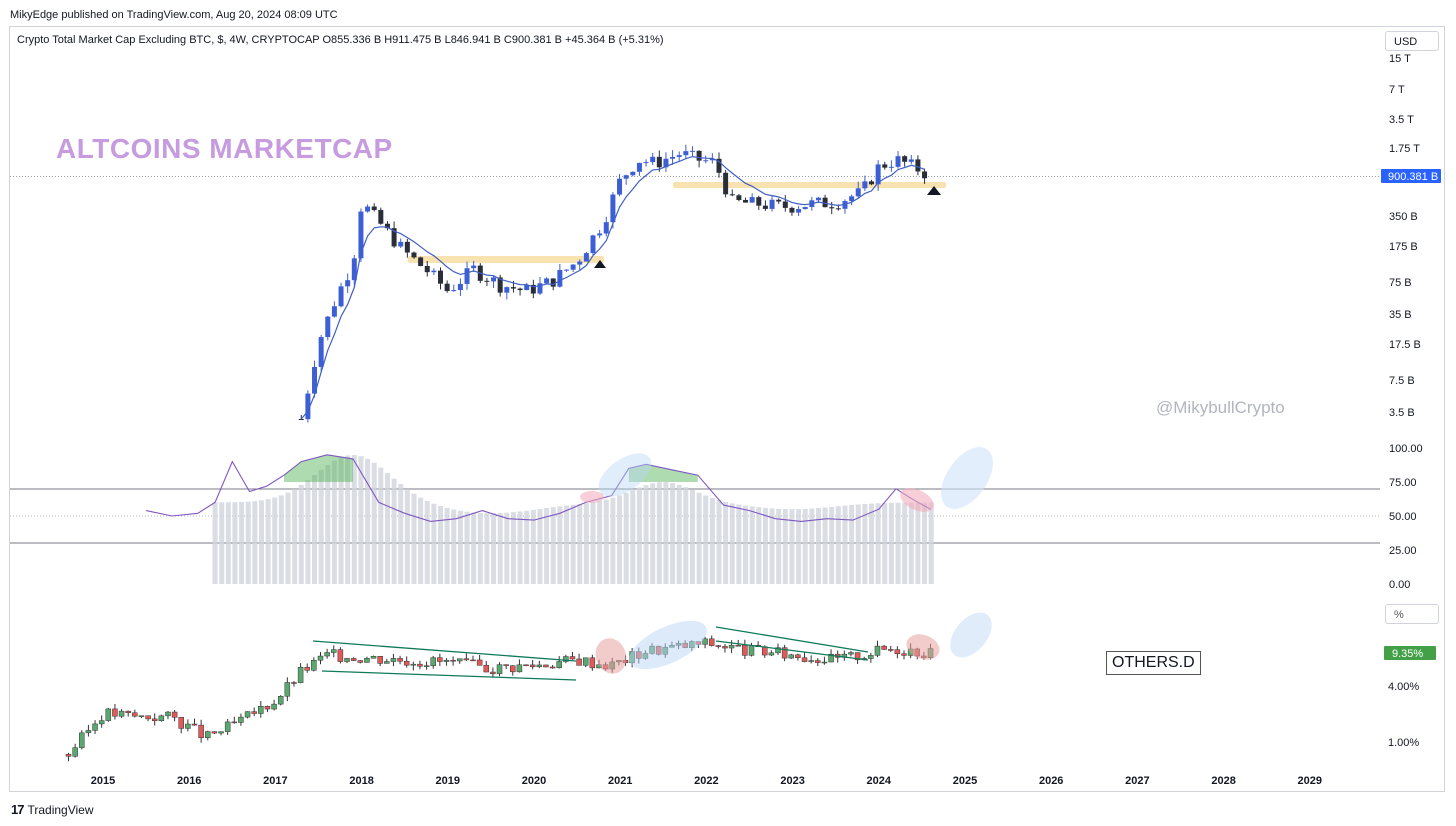 This screenshot has height=826, width=1456. I want to click on rsi-line, so click(538, 488).